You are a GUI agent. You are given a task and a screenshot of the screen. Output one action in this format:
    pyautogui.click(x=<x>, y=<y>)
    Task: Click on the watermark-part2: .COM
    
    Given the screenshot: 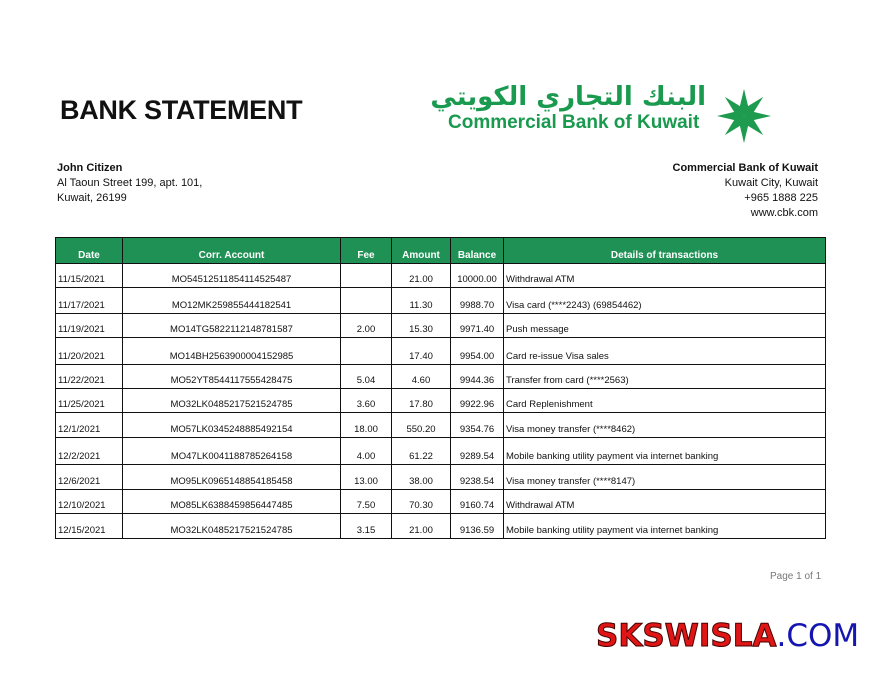 What is the action you would take?
    pyautogui.click(x=818, y=636)
    